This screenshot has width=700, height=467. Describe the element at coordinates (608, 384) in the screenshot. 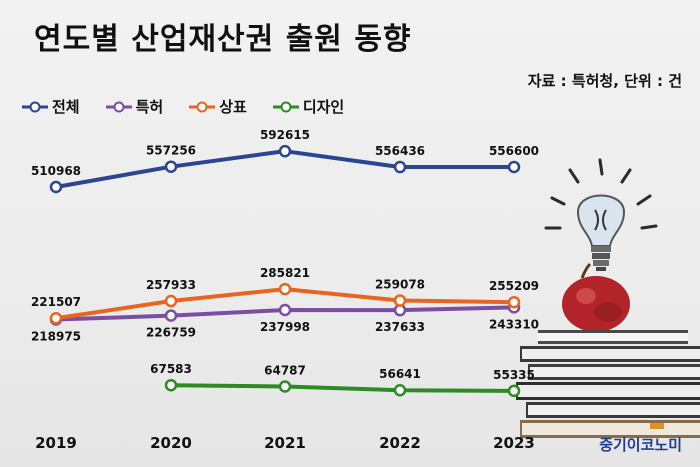

I see `book-stack-icon` at that location.